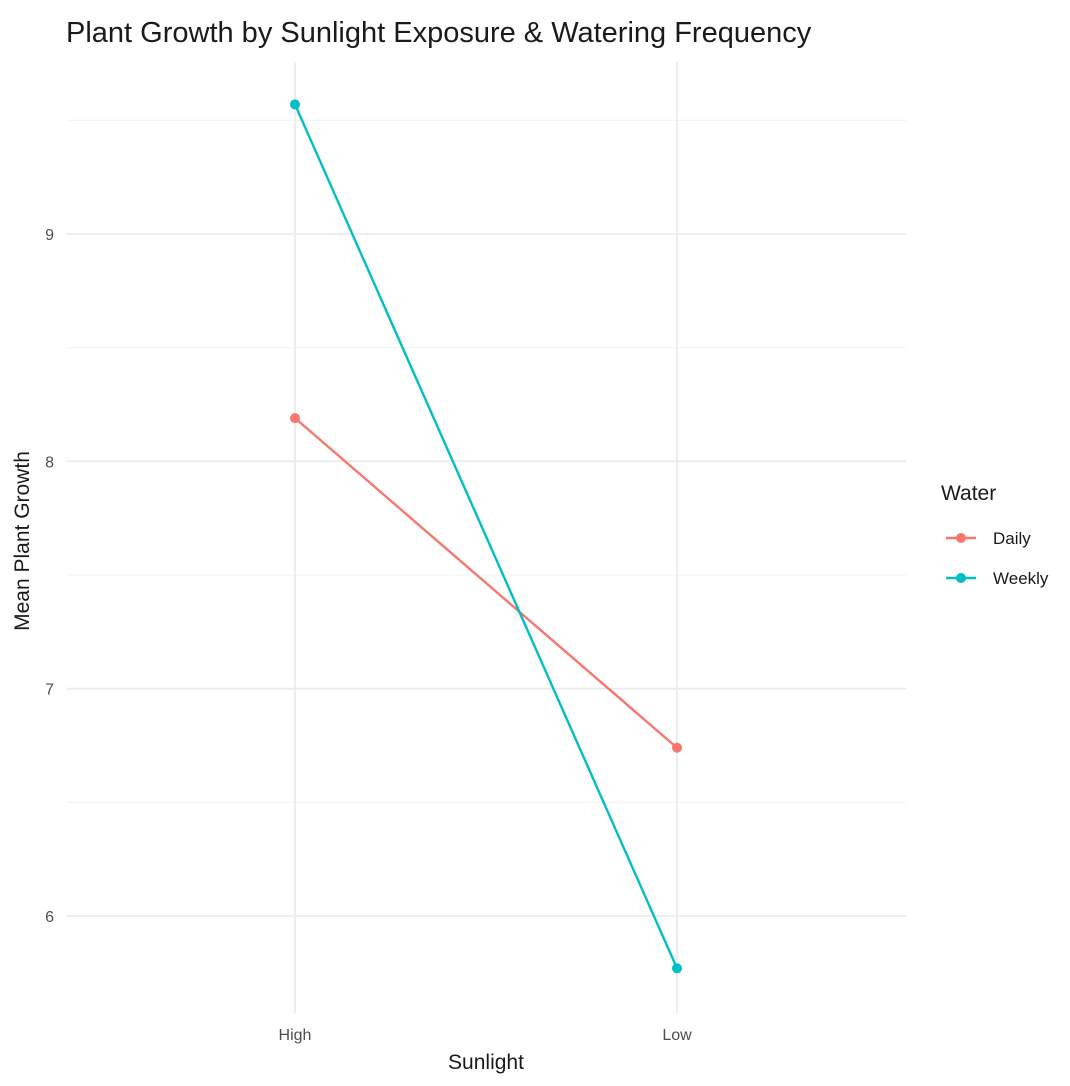 The height and width of the screenshot is (1086, 1070). Describe the element at coordinates (486, 1035) in the screenshot. I see `x-axis-ticks: High Low` at that location.